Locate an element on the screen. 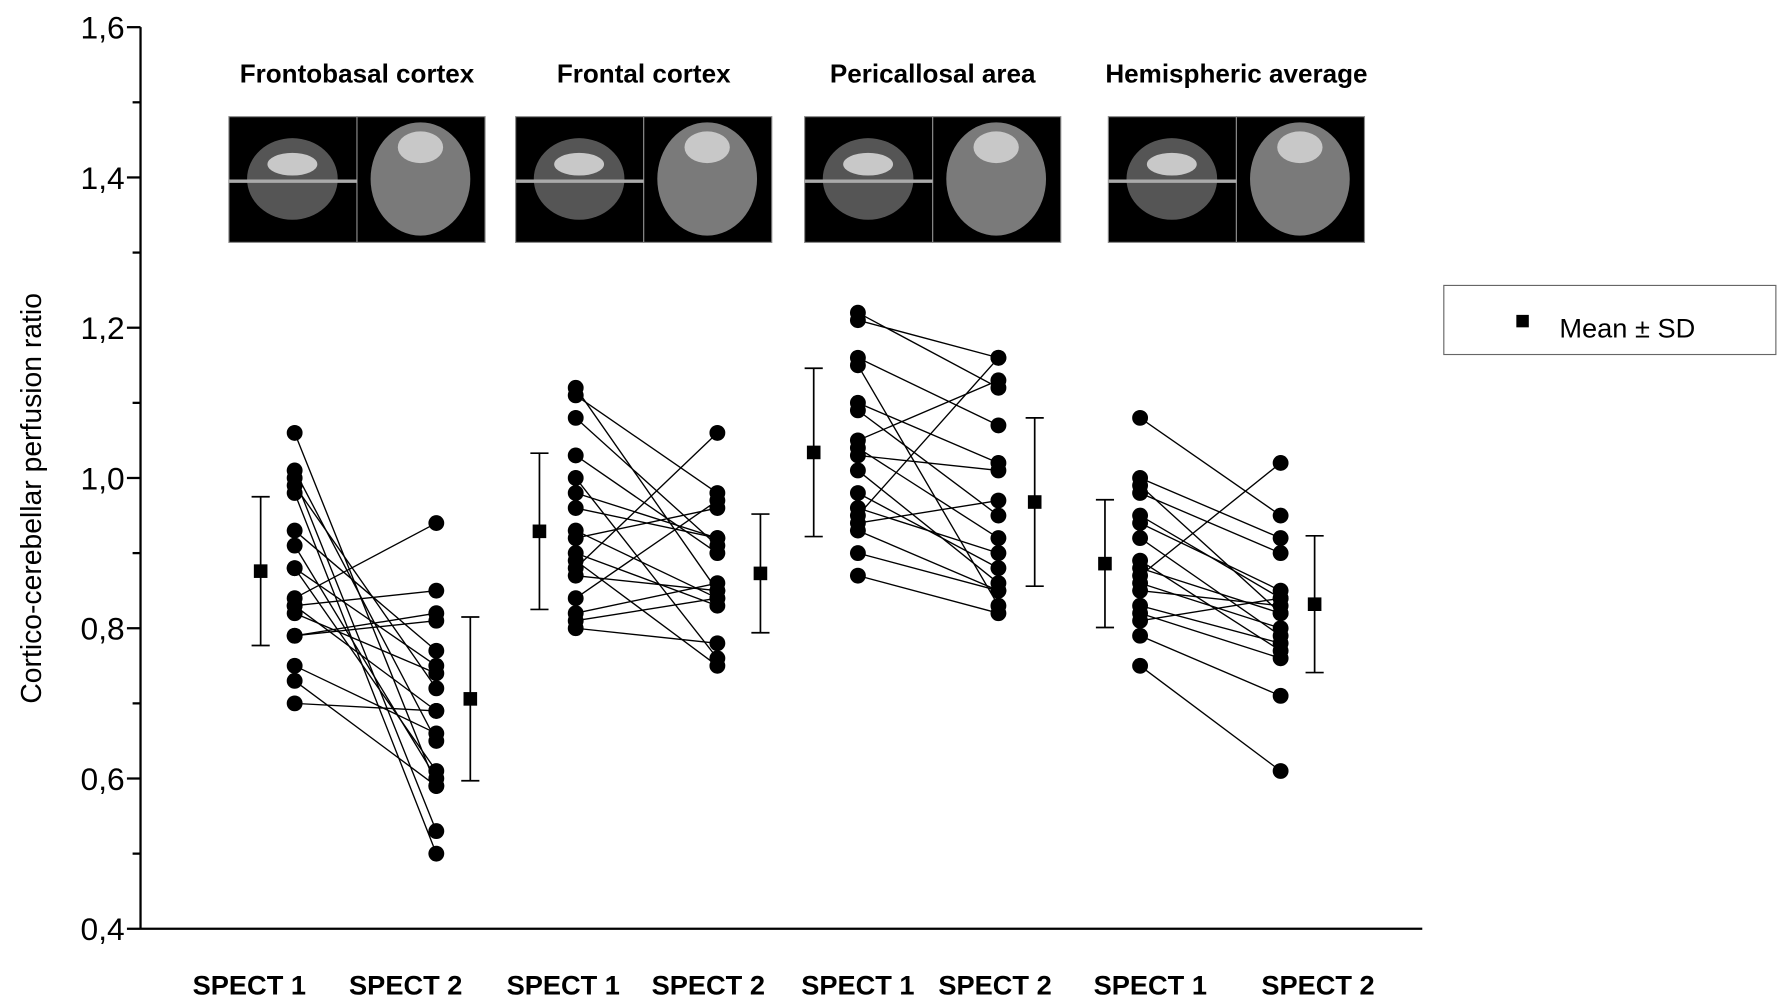 This screenshot has height=999, width=1777. group-title: Pericallosal area is located at coordinates (933, 74).